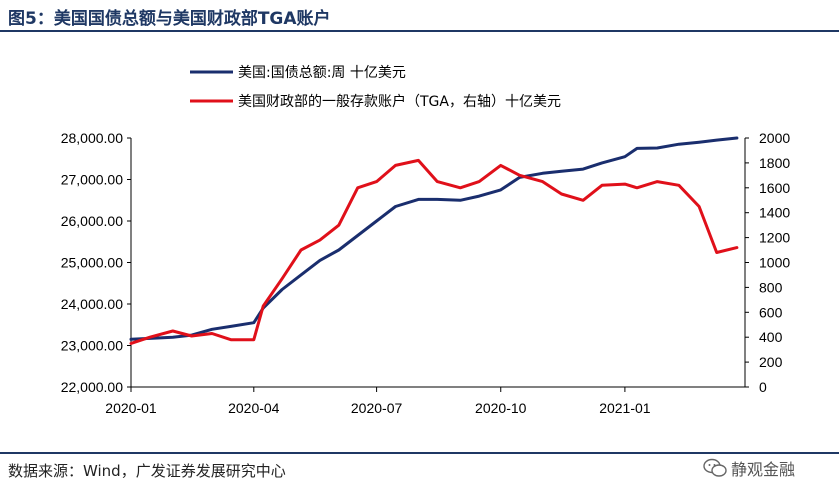  What do you see at coordinates (92, 221) in the screenshot?
I see `y-left-tick-label: 26,000.00` at bounding box center [92, 221].